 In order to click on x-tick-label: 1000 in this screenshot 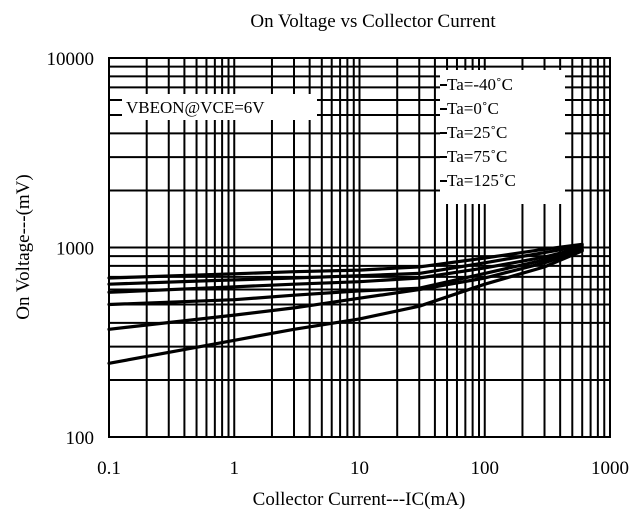, I will do `click(610, 468)`.